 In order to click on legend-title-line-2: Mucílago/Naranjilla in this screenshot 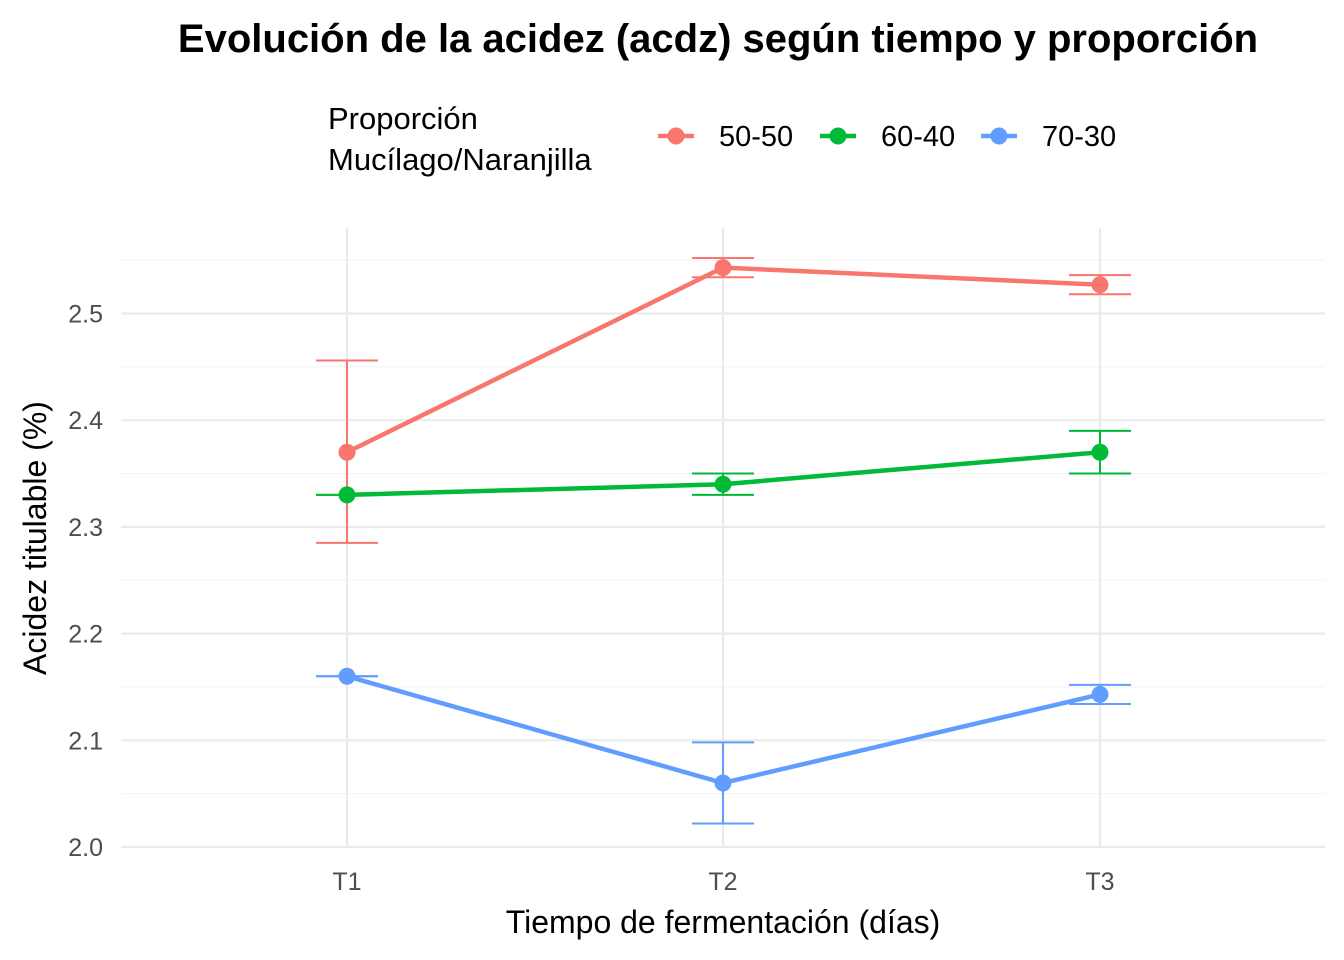, I will do `click(460, 159)`.